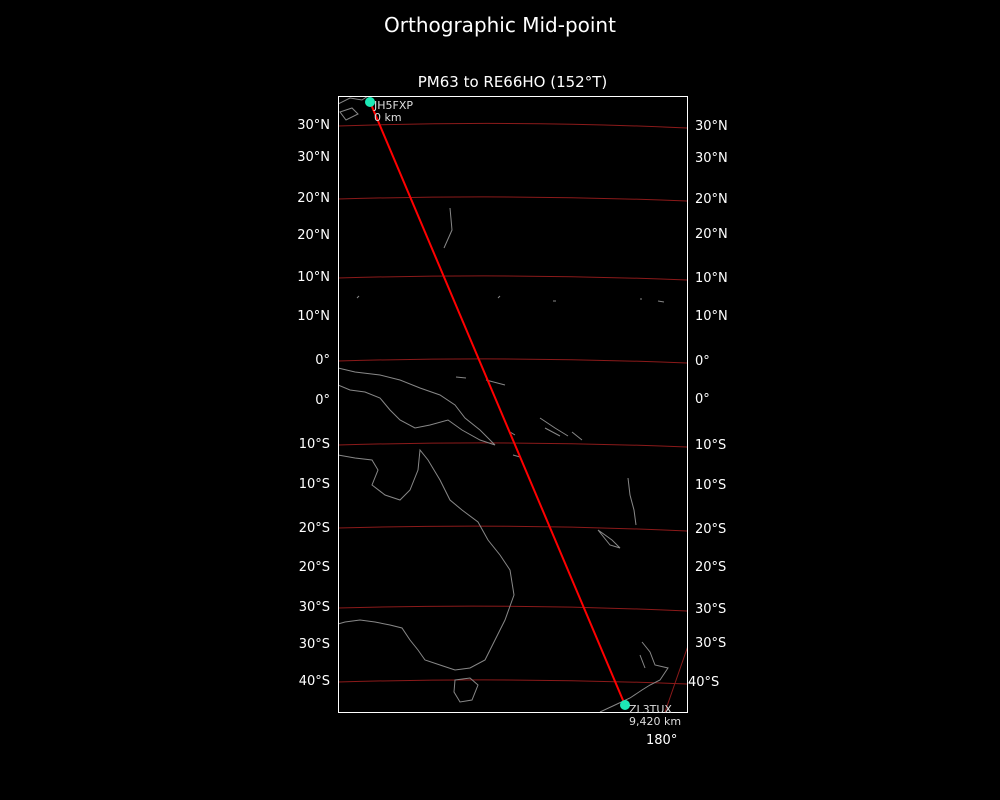 This screenshot has height=800, width=1000. I want to click on lat-label-right: 40°S, so click(704, 682).